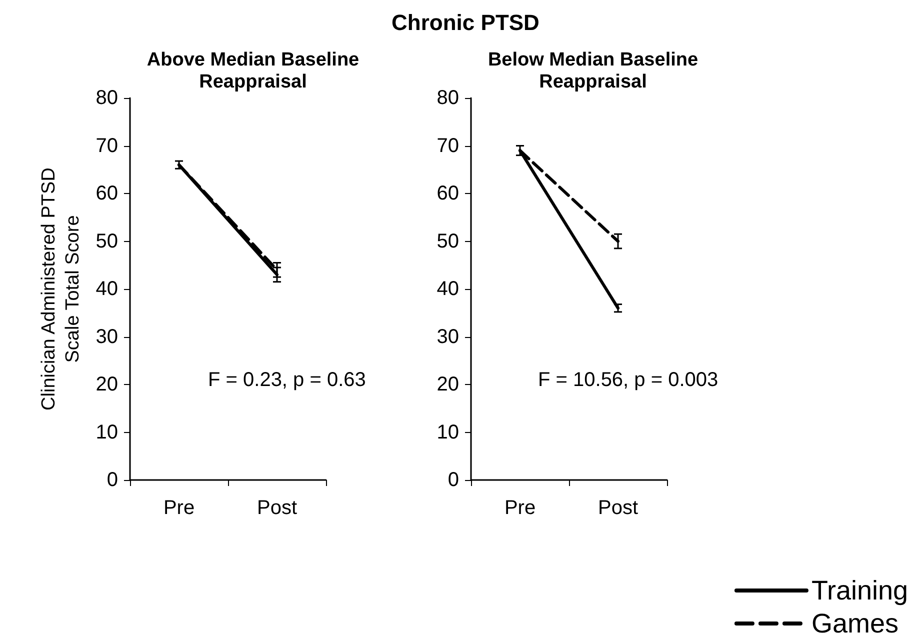 The width and height of the screenshot is (923, 642). Describe the element at coordinates (593, 71) in the screenshot. I see `chart-title: Below Median Baseline Reappraisal` at that location.